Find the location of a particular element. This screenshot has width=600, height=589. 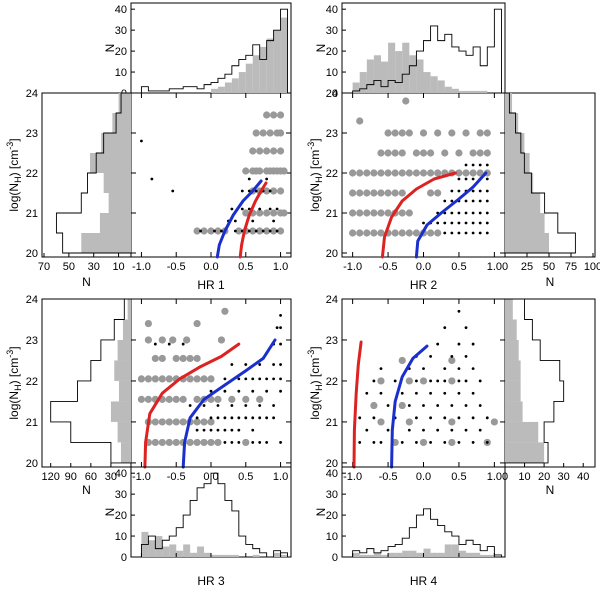

x-axis-title: HR 2 is located at coordinates (424, 285).